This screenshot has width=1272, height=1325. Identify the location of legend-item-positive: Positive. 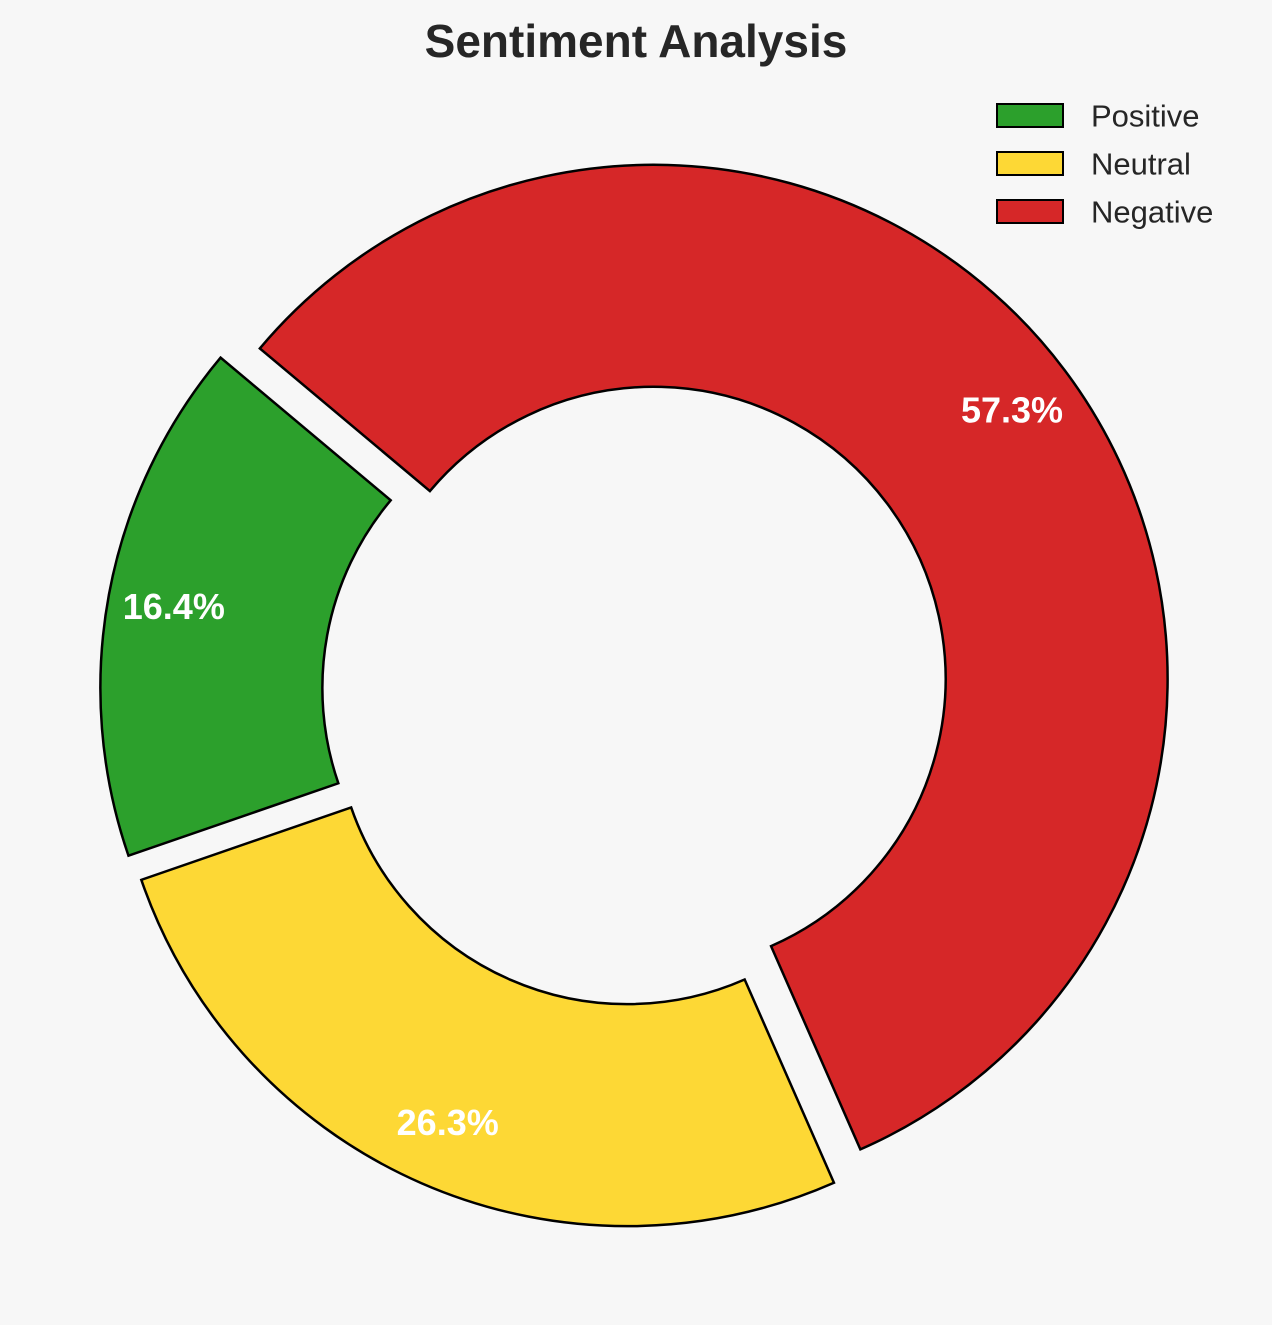
(1098, 116).